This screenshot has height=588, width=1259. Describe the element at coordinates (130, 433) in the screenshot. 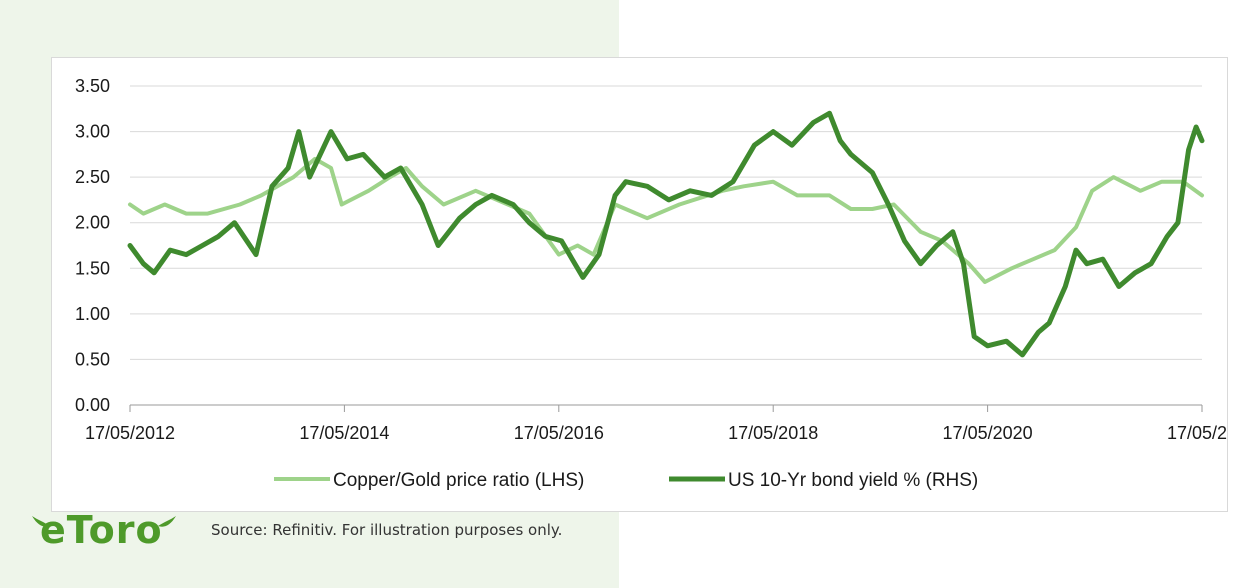

I see `x-tick-label: 17/05/2012` at that location.